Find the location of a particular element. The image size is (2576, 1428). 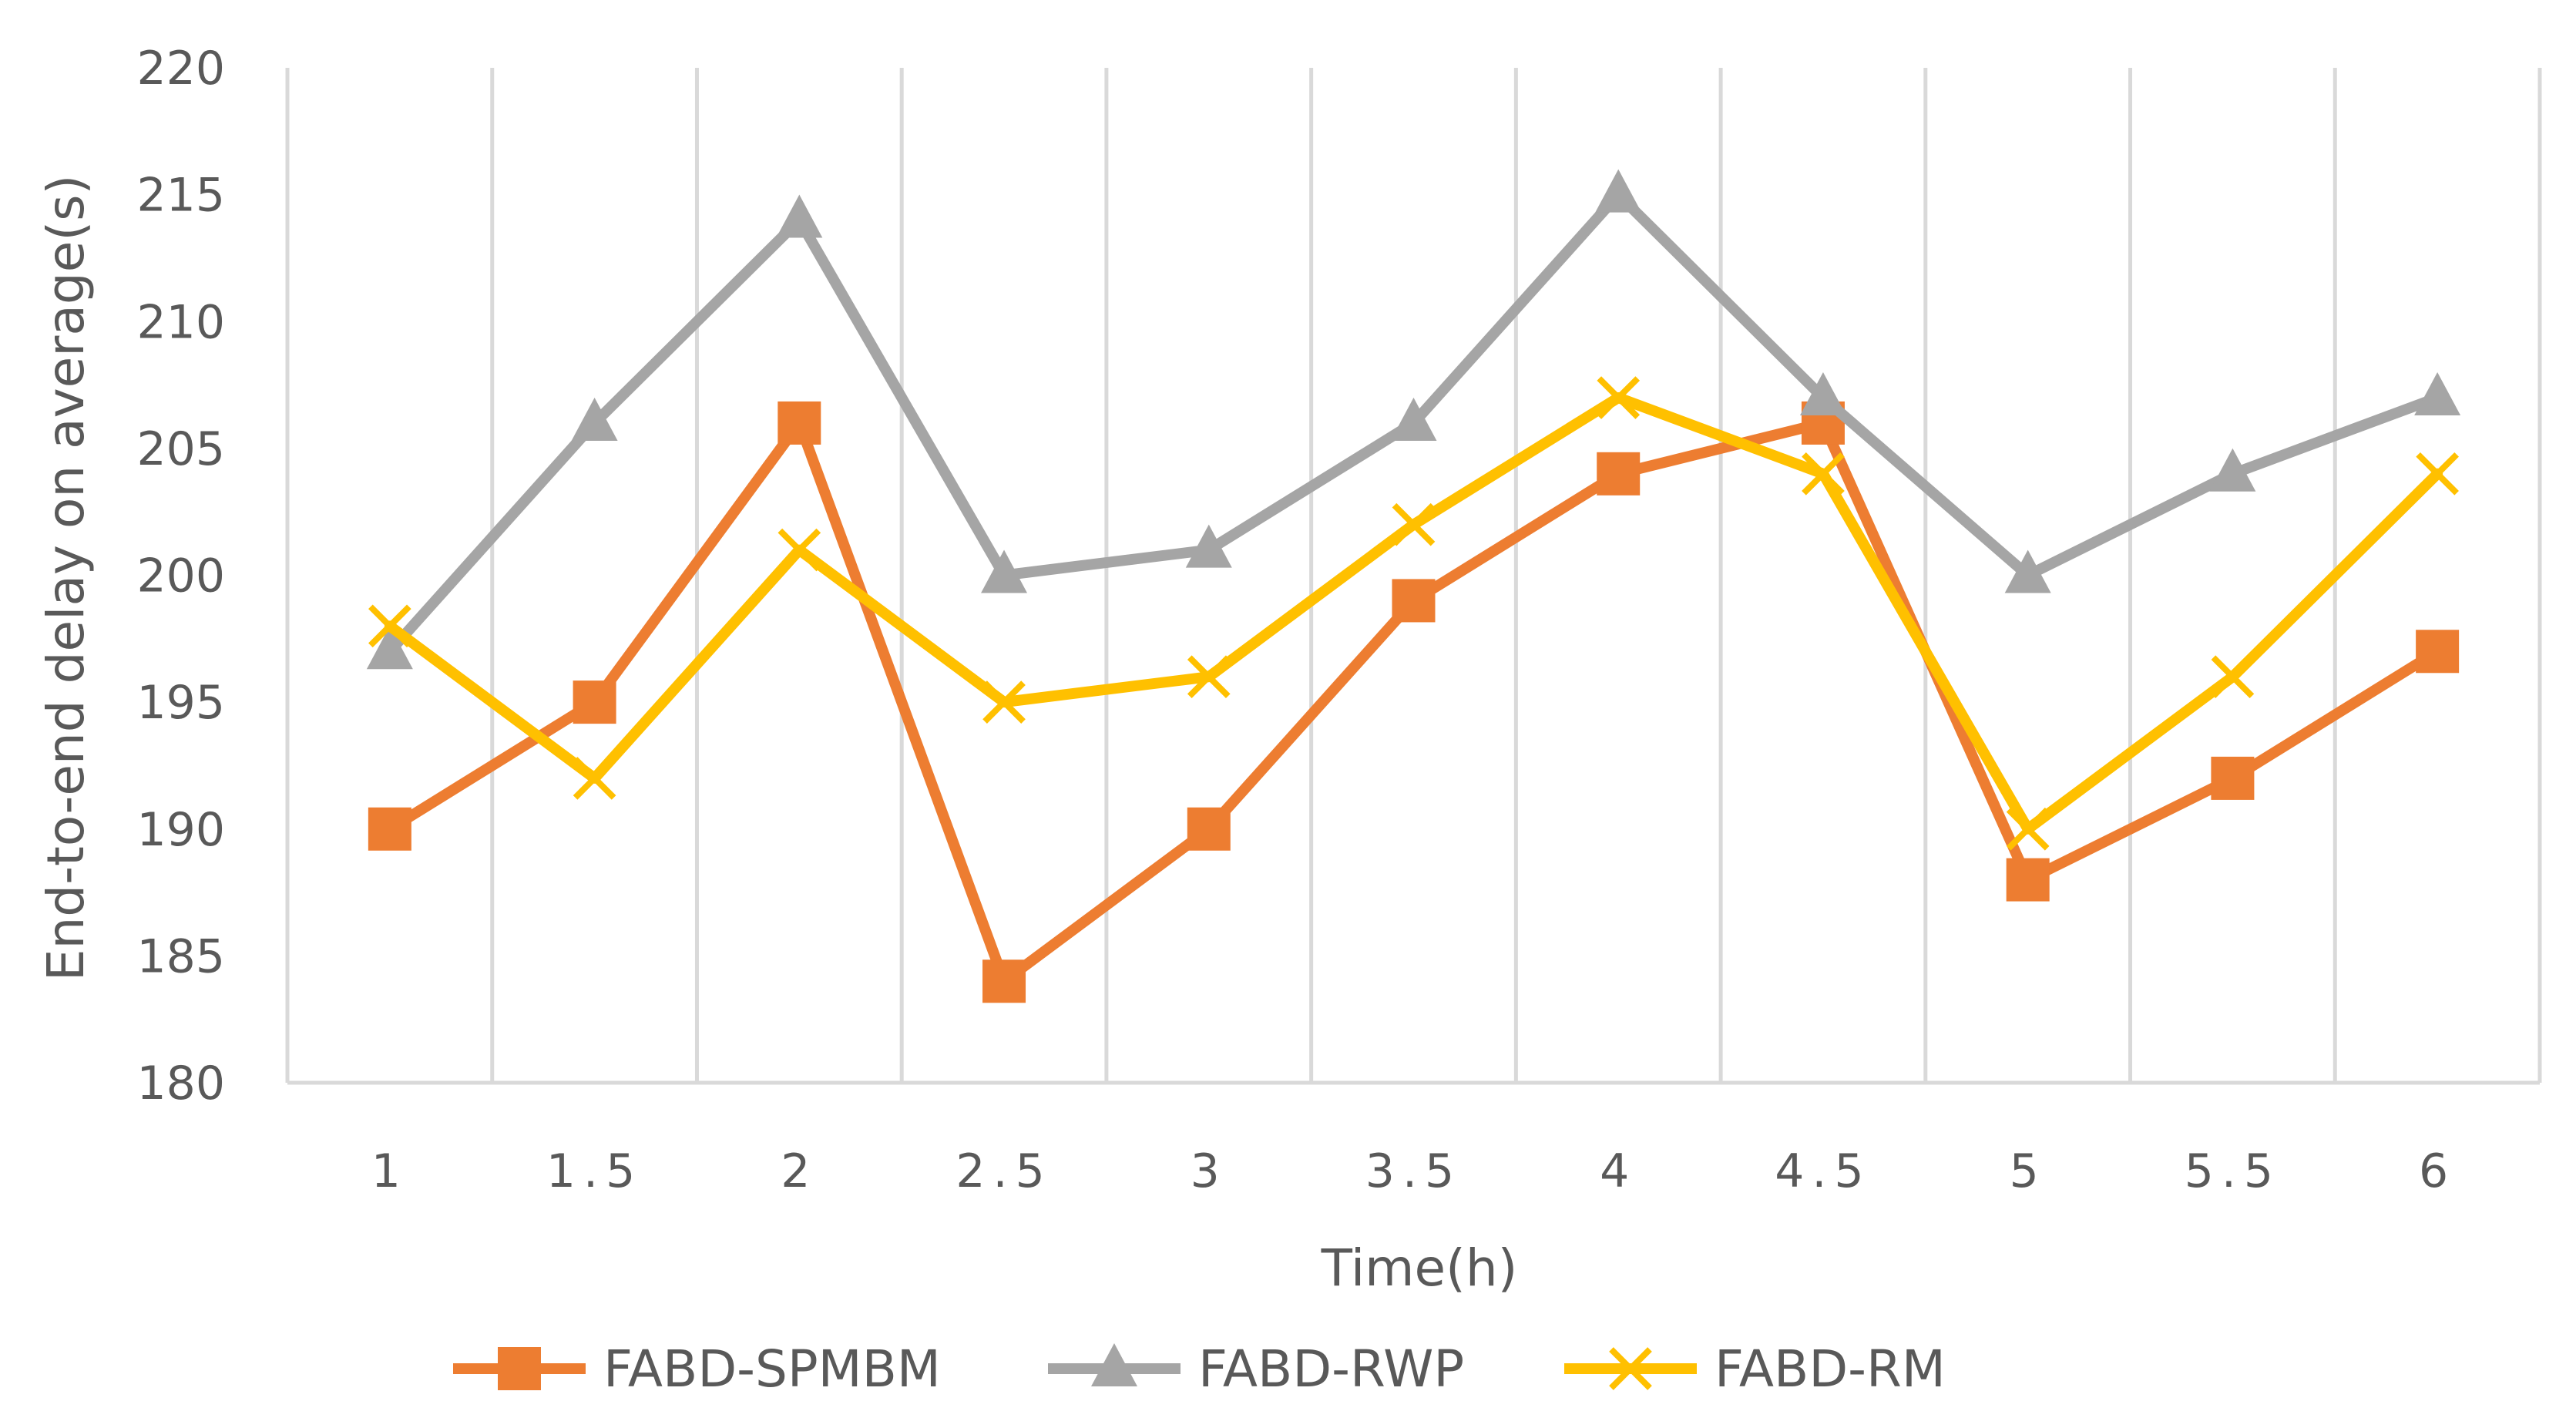

x-tick-labels: 1 1.5 2 2.5 3 3.5 4 4.5 5 5.5 6 is located at coordinates (1413, 1171).